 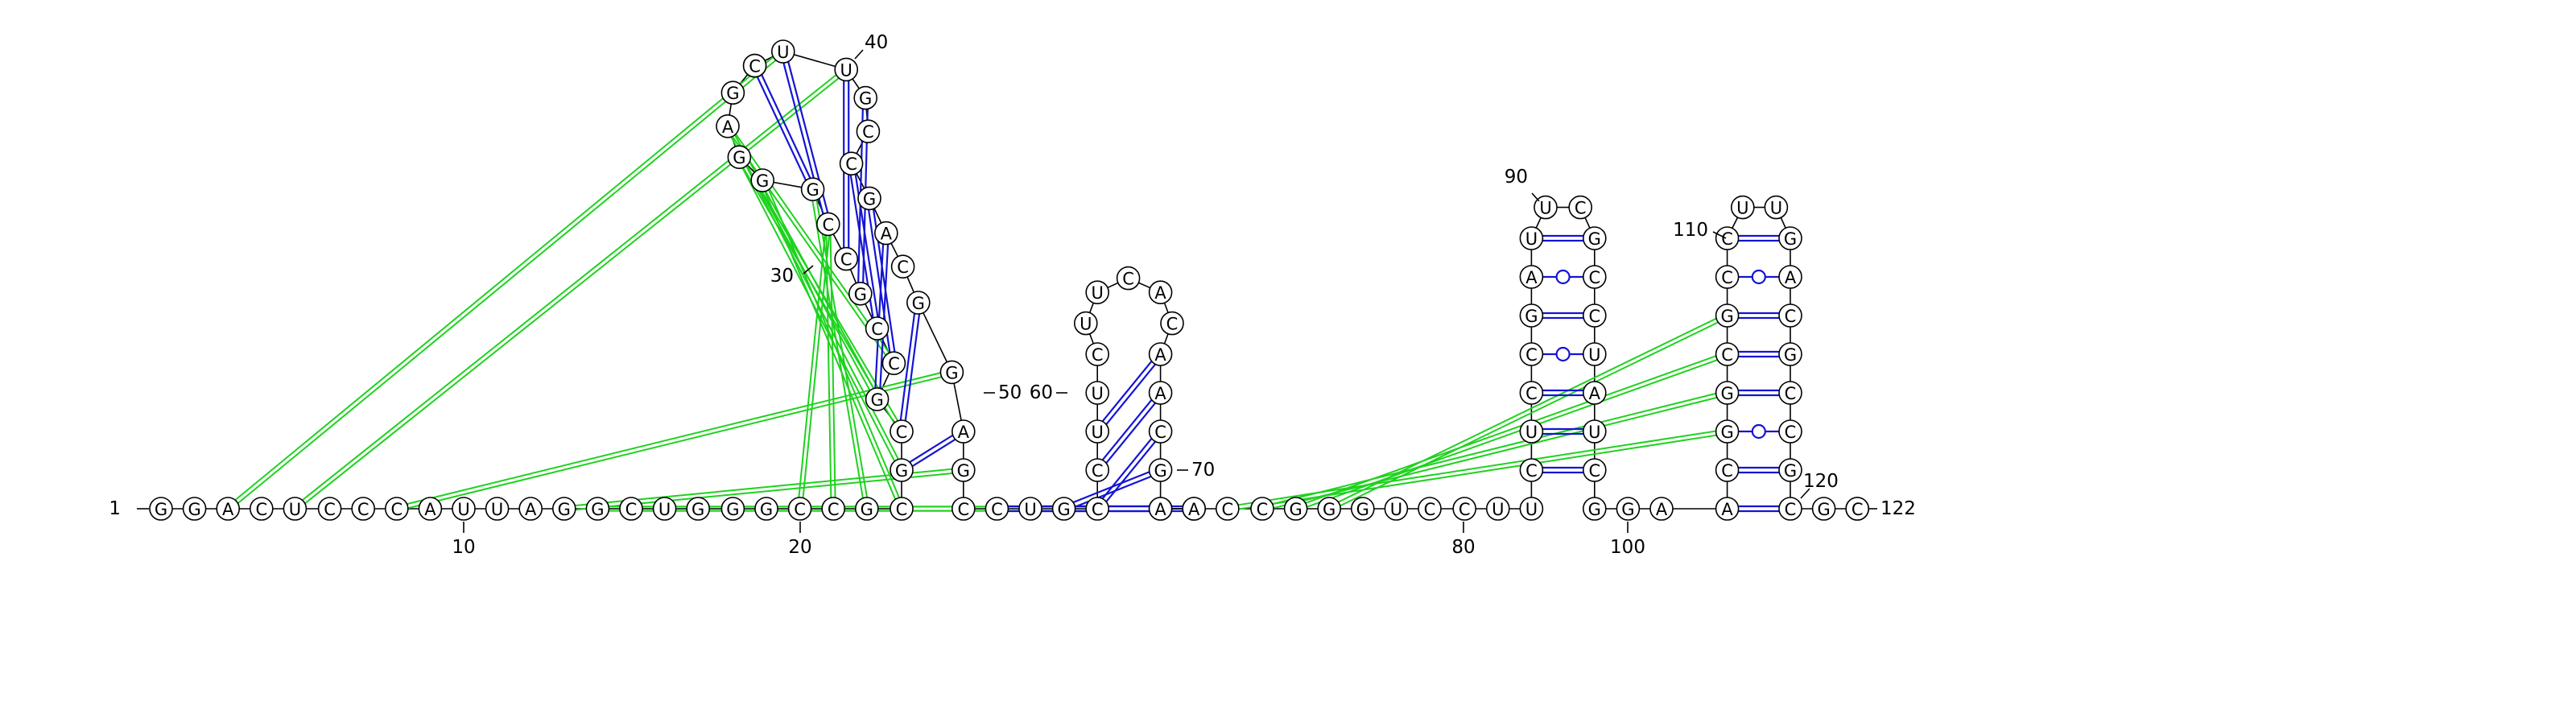 What do you see at coordinates (1463, 548) in the screenshot?
I see `index-label: 80` at bounding box center [1463, 548].